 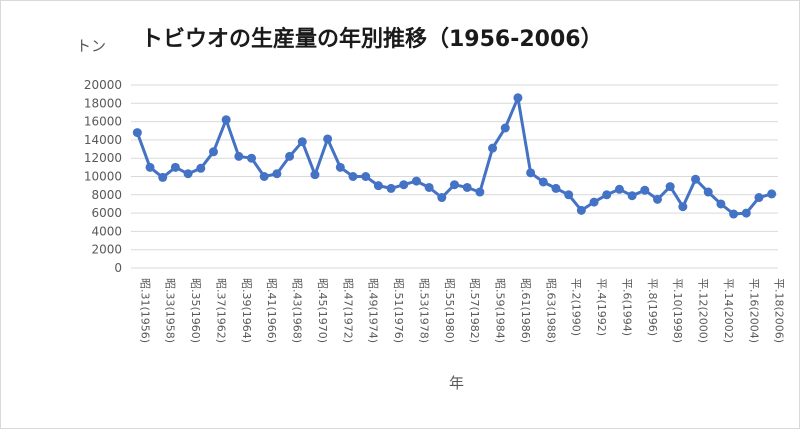 What do you see at coordinates (576, 307) in the screenshot?
I see `x-tick-label: 平.2(1990)` at bounding box center [576, 307].